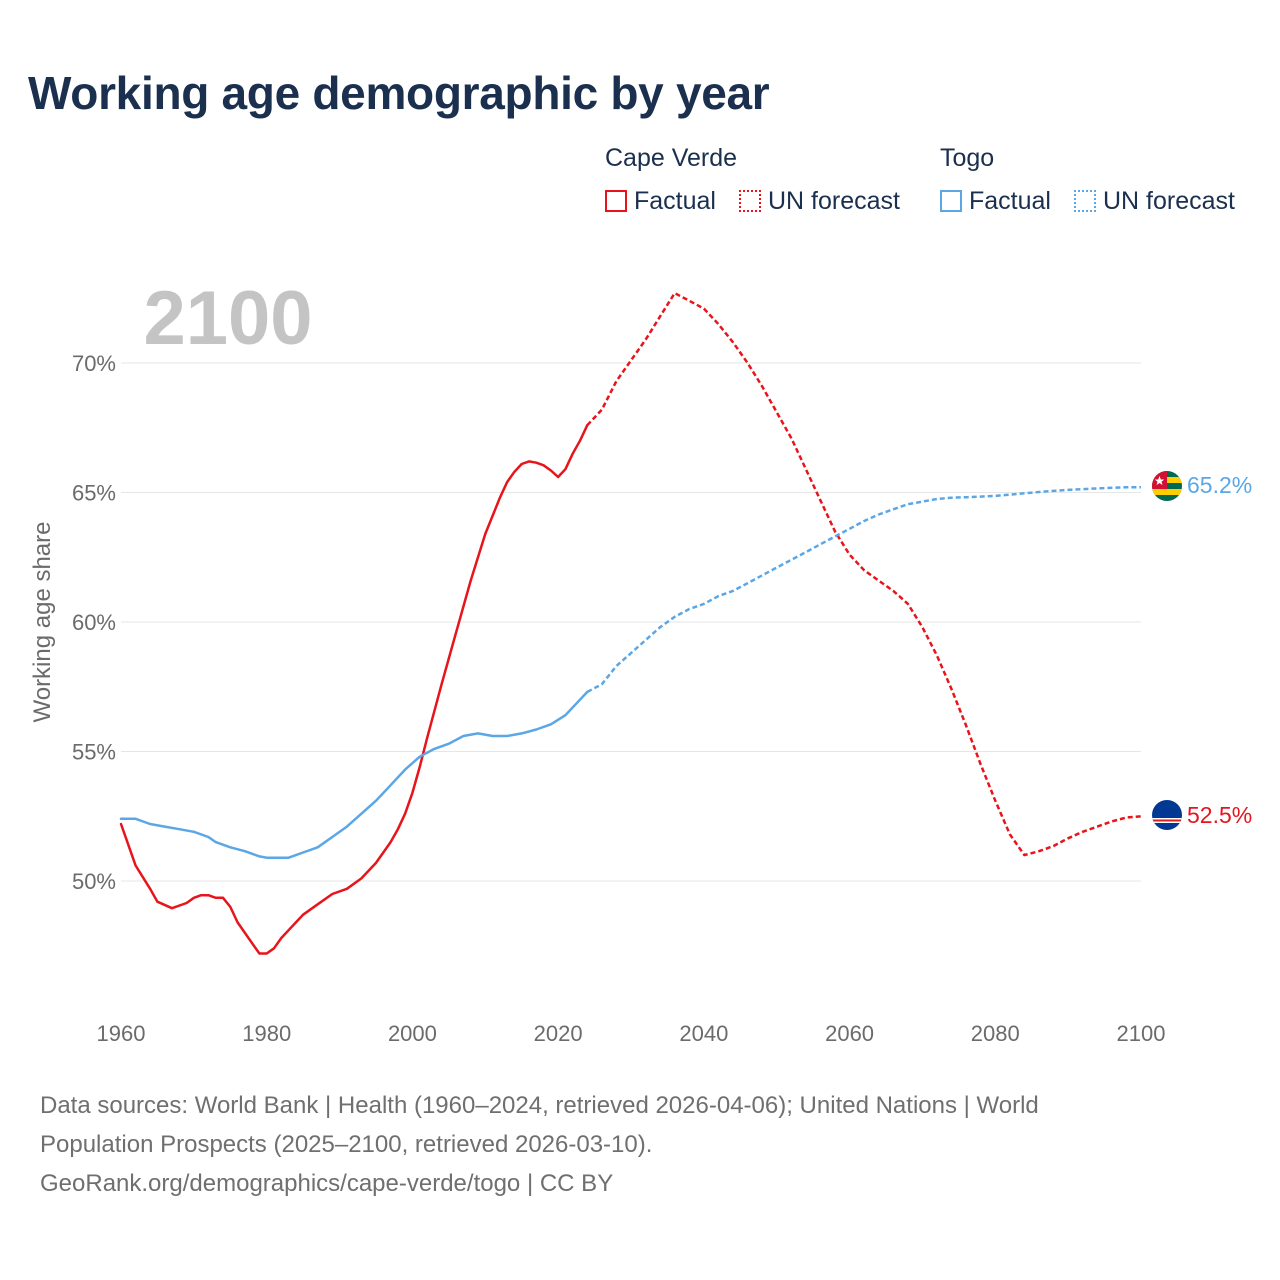 This screenshot has height=1280, width=1280. Describe the element at coordinates (863, 590) in the screenshot. I see `togo-forecast-line` at that location.